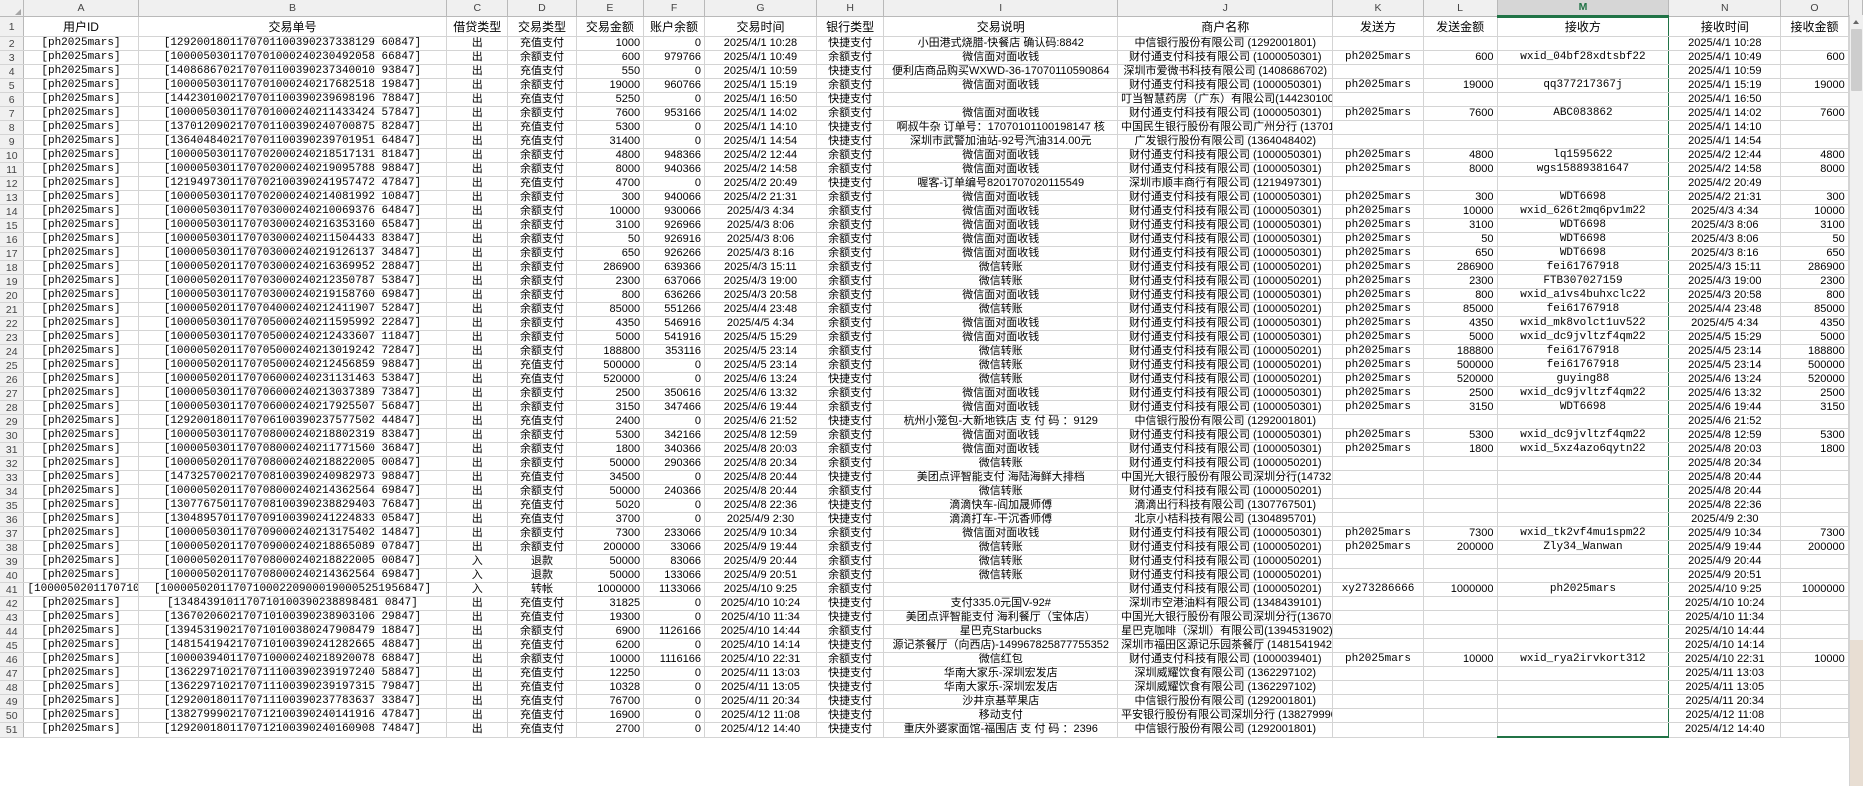 This screenshot has width=1863, height=786. I want to click on cell-D-18: 余额支付, so click(542, 267).